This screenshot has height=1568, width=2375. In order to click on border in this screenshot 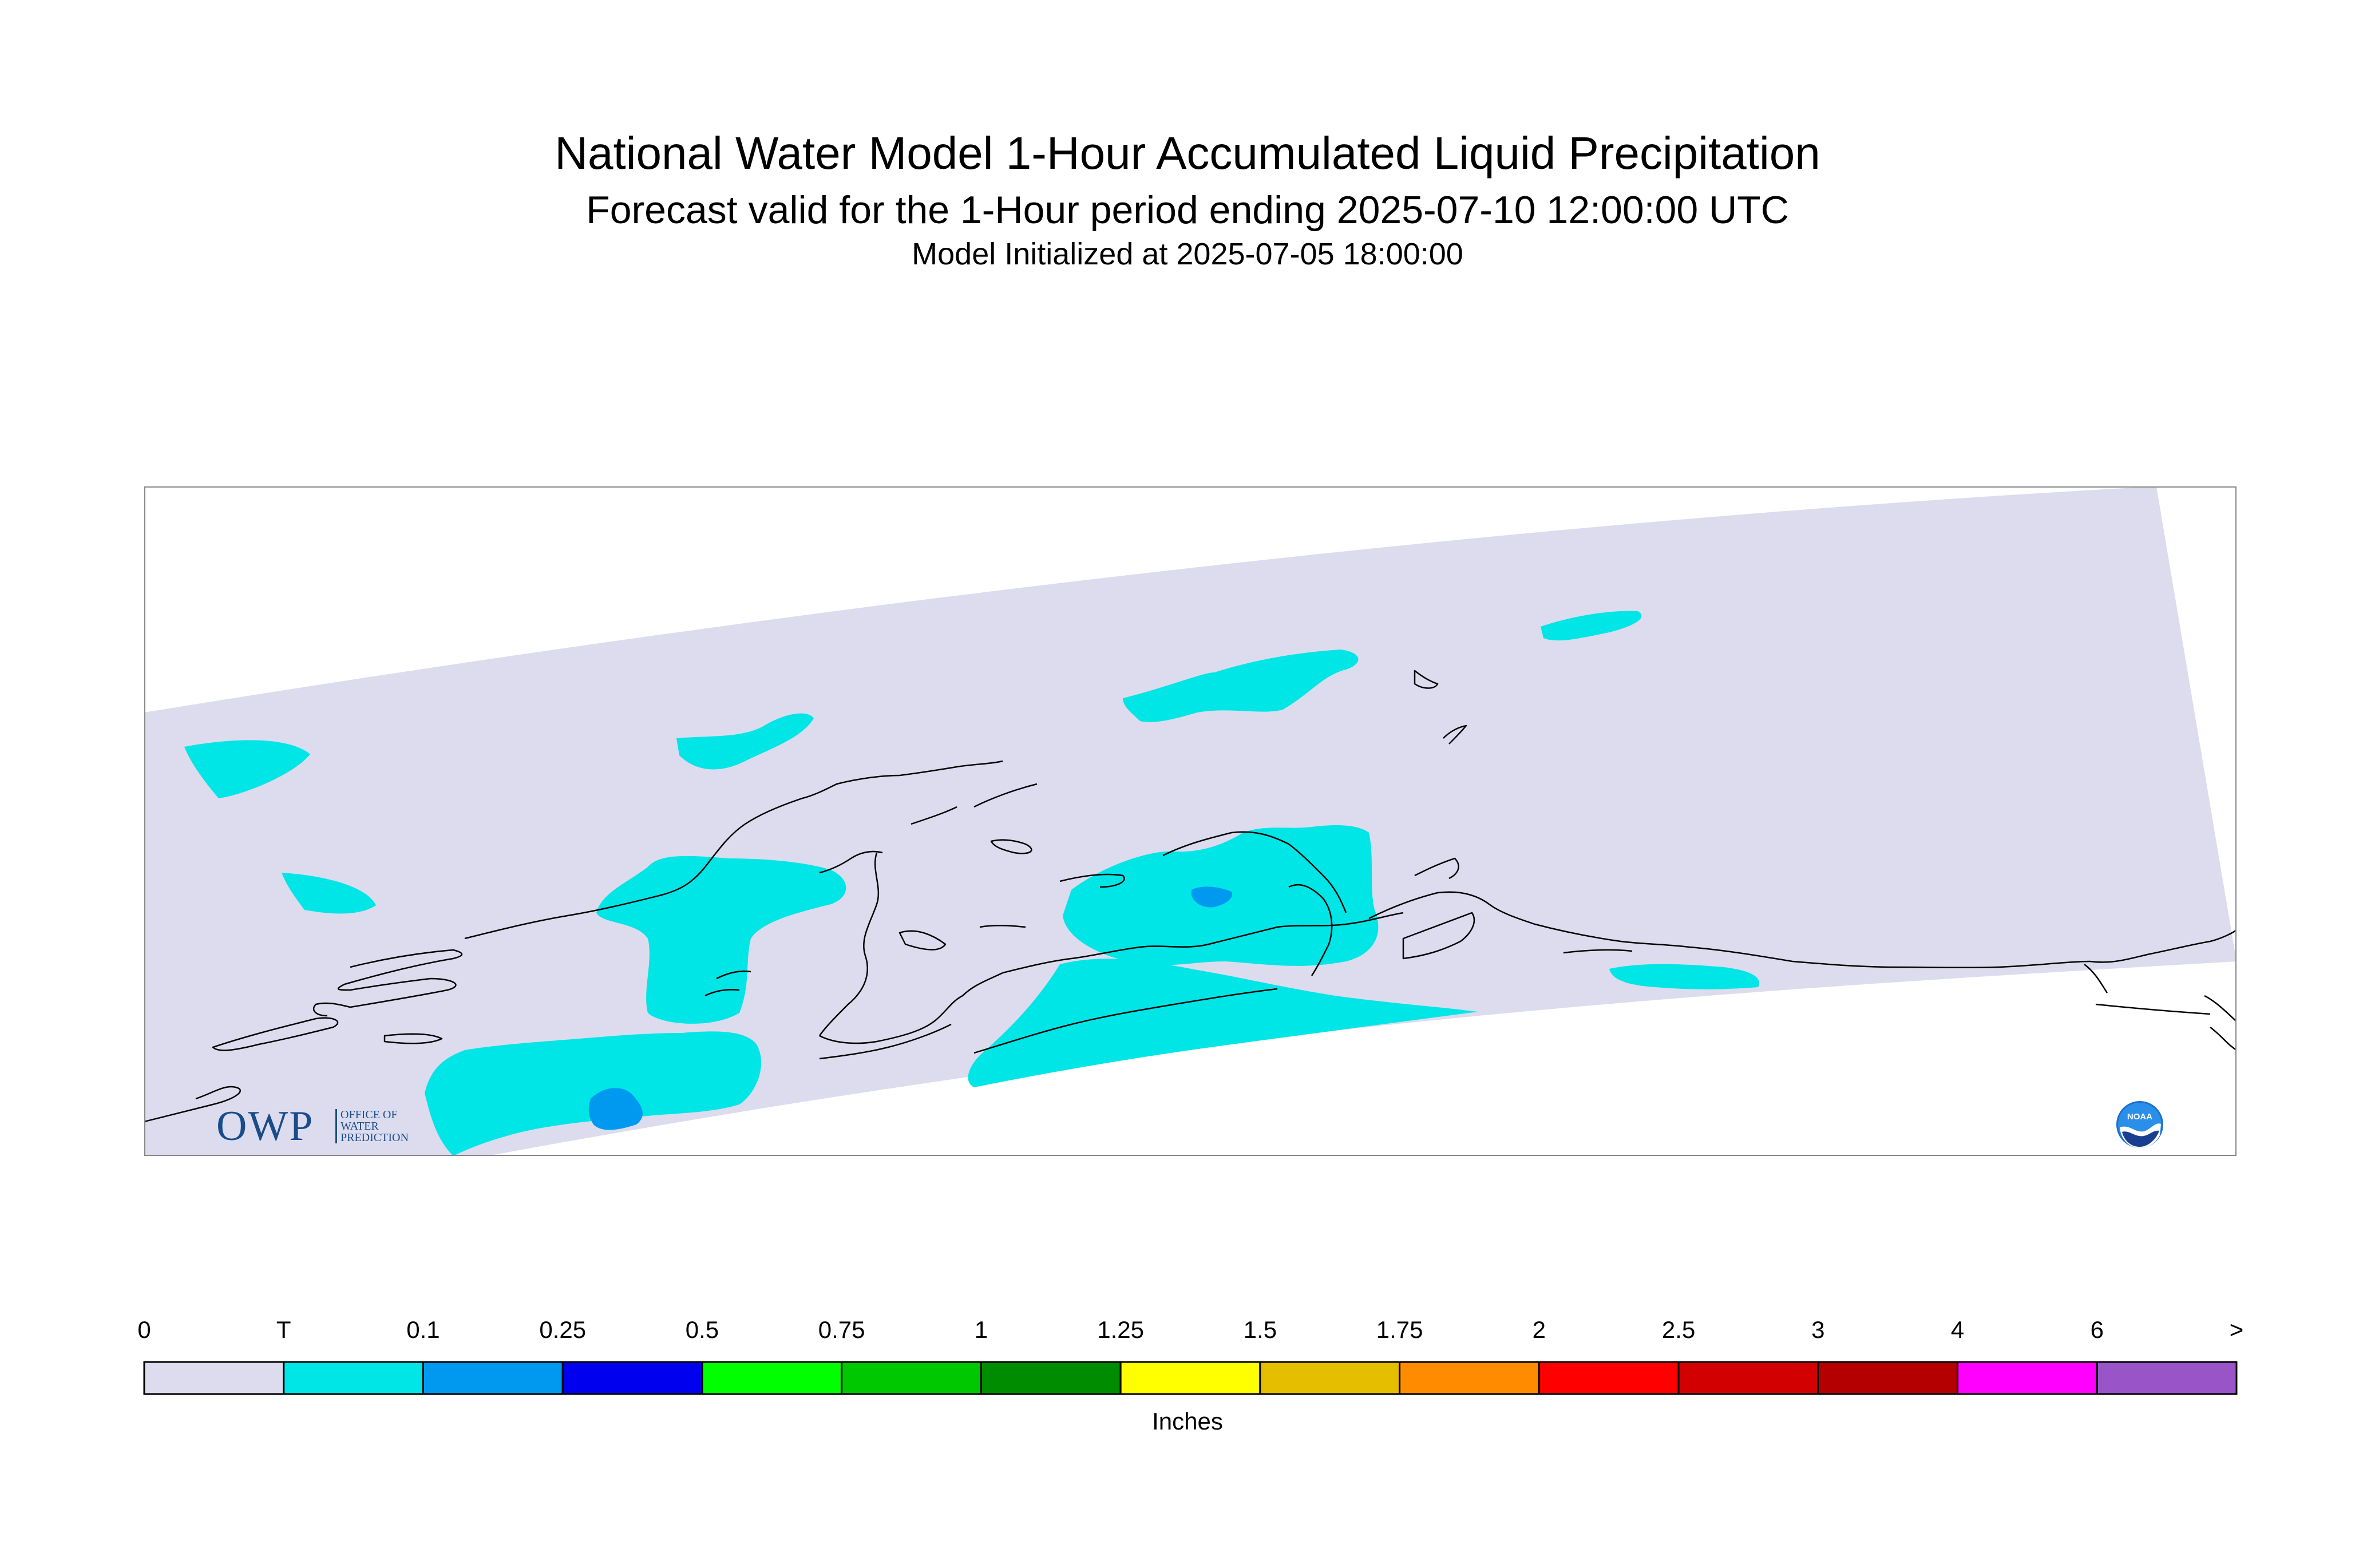, I will do `click(2153, 1009)`.